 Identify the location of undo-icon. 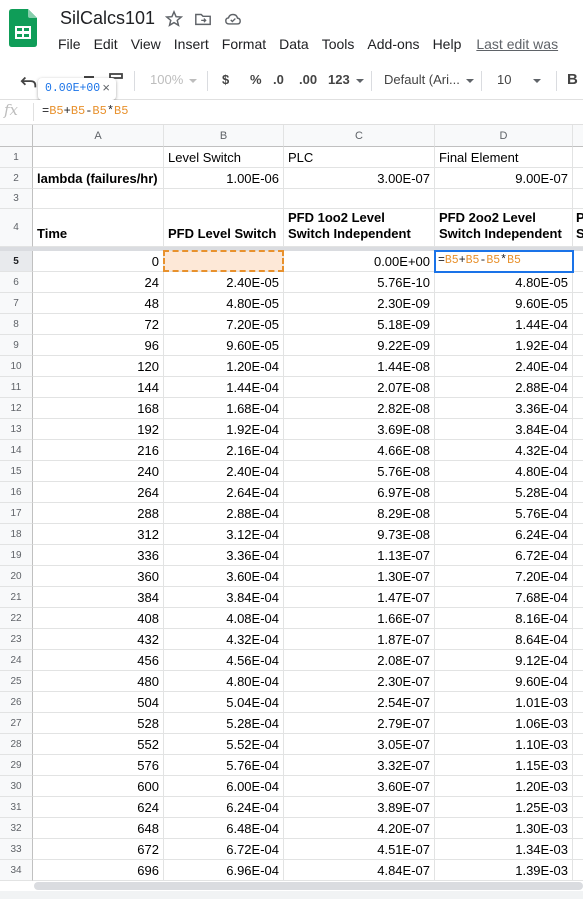
(29, 82).